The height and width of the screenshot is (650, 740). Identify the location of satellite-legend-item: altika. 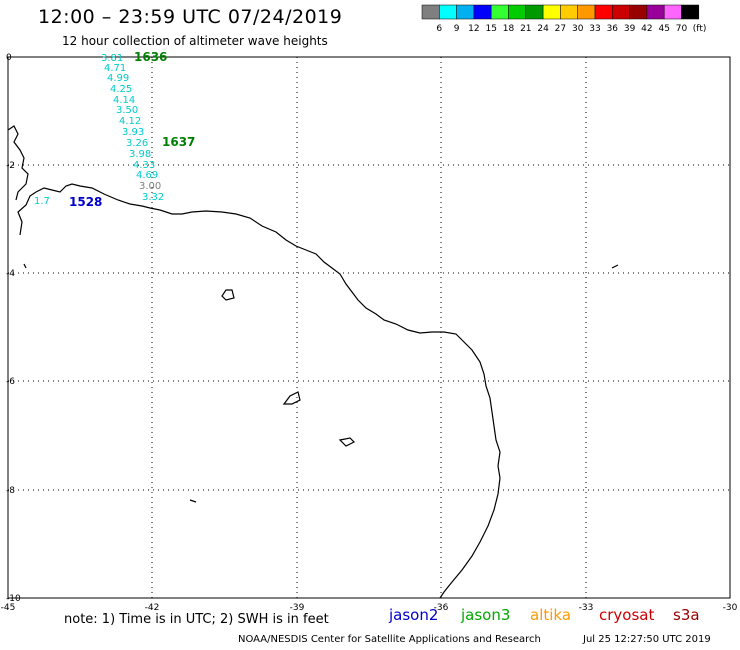
(551, 615).